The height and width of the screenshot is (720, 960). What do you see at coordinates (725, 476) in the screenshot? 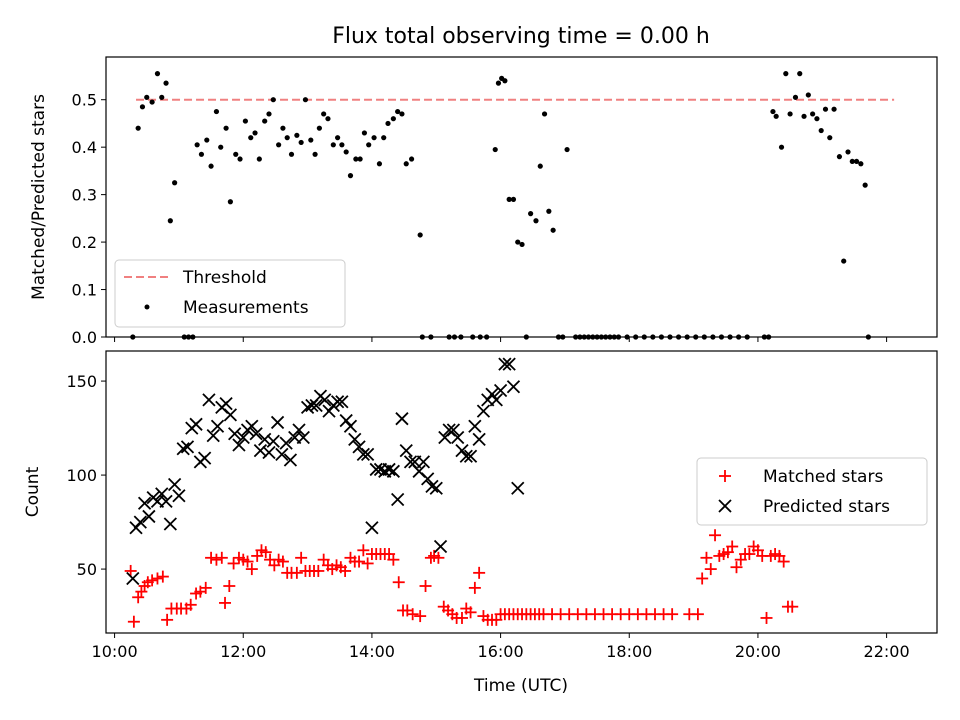
I see `matched-legend-marker` at bounding box center [725, 476].